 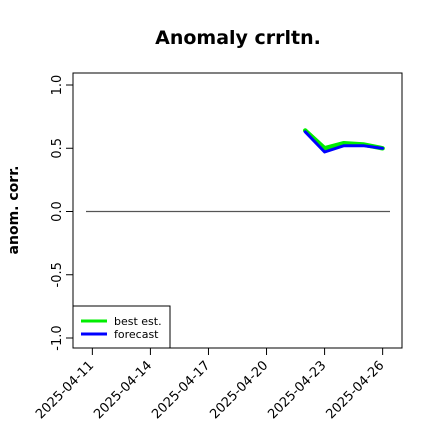 I want to click on legend-box, so click(x=121, y=327).